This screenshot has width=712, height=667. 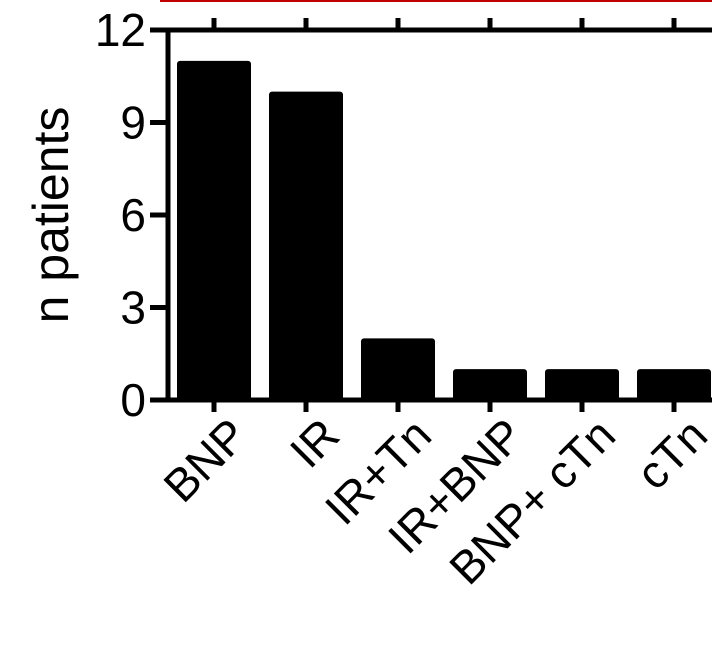 I want to click on y-tick-label-2: 6, so click(x=133, y=215).